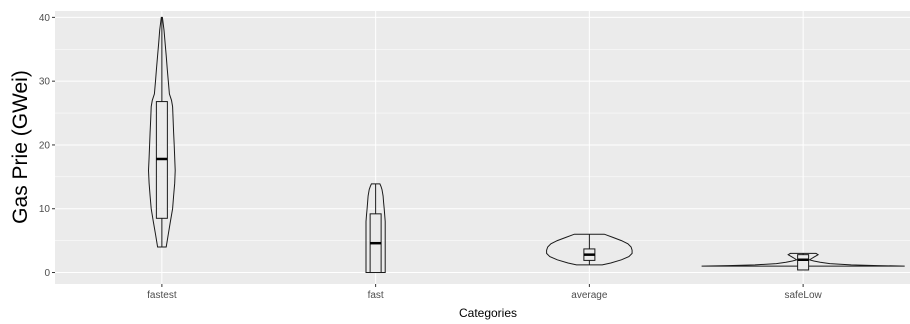 This screenshot has height=324, width=910. I want to click on y-axis-title: Gas Prie (GWei), so click(20, 147).